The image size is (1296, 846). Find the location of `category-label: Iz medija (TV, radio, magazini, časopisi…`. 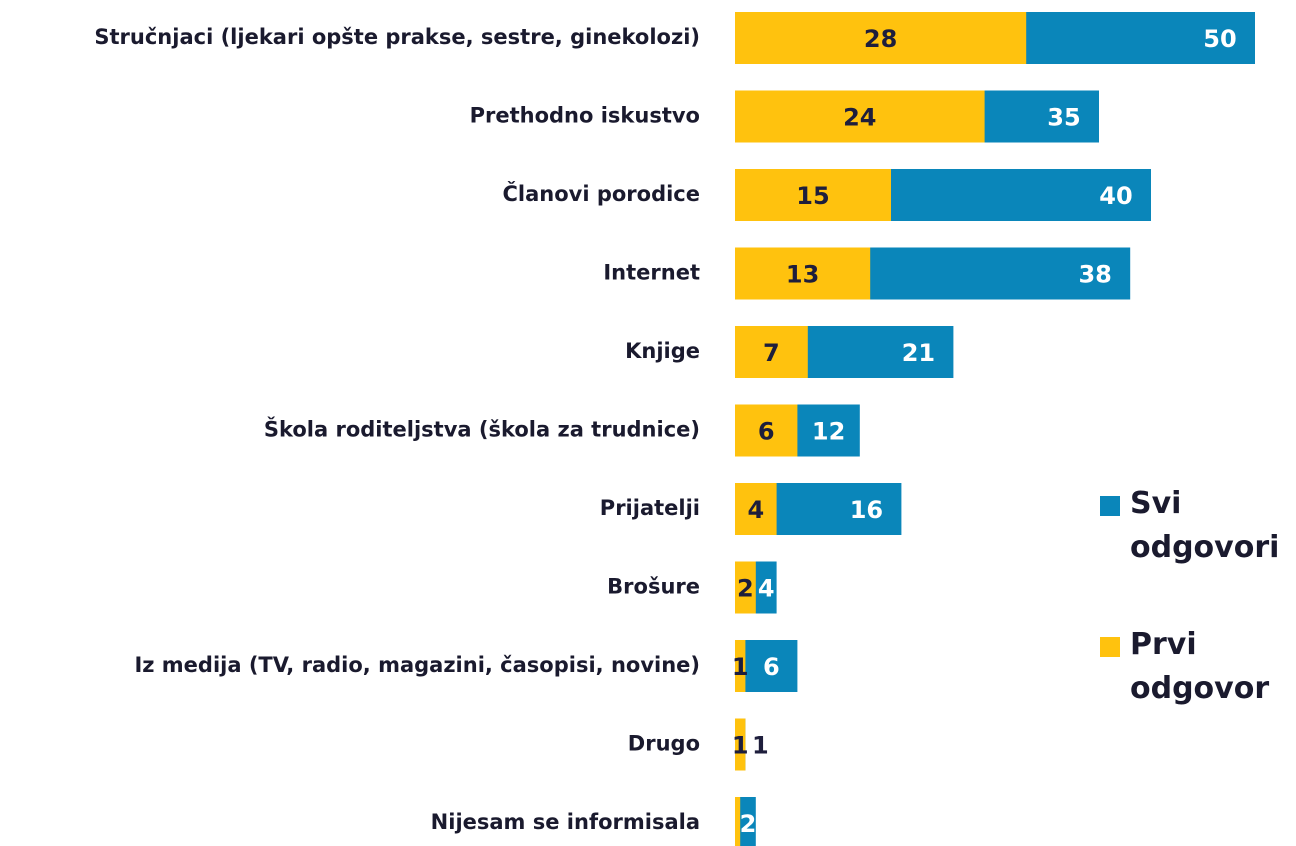

category-label: Iz medija (TV, radio, magazini, časopisi… is located at coordinates (417, 665).